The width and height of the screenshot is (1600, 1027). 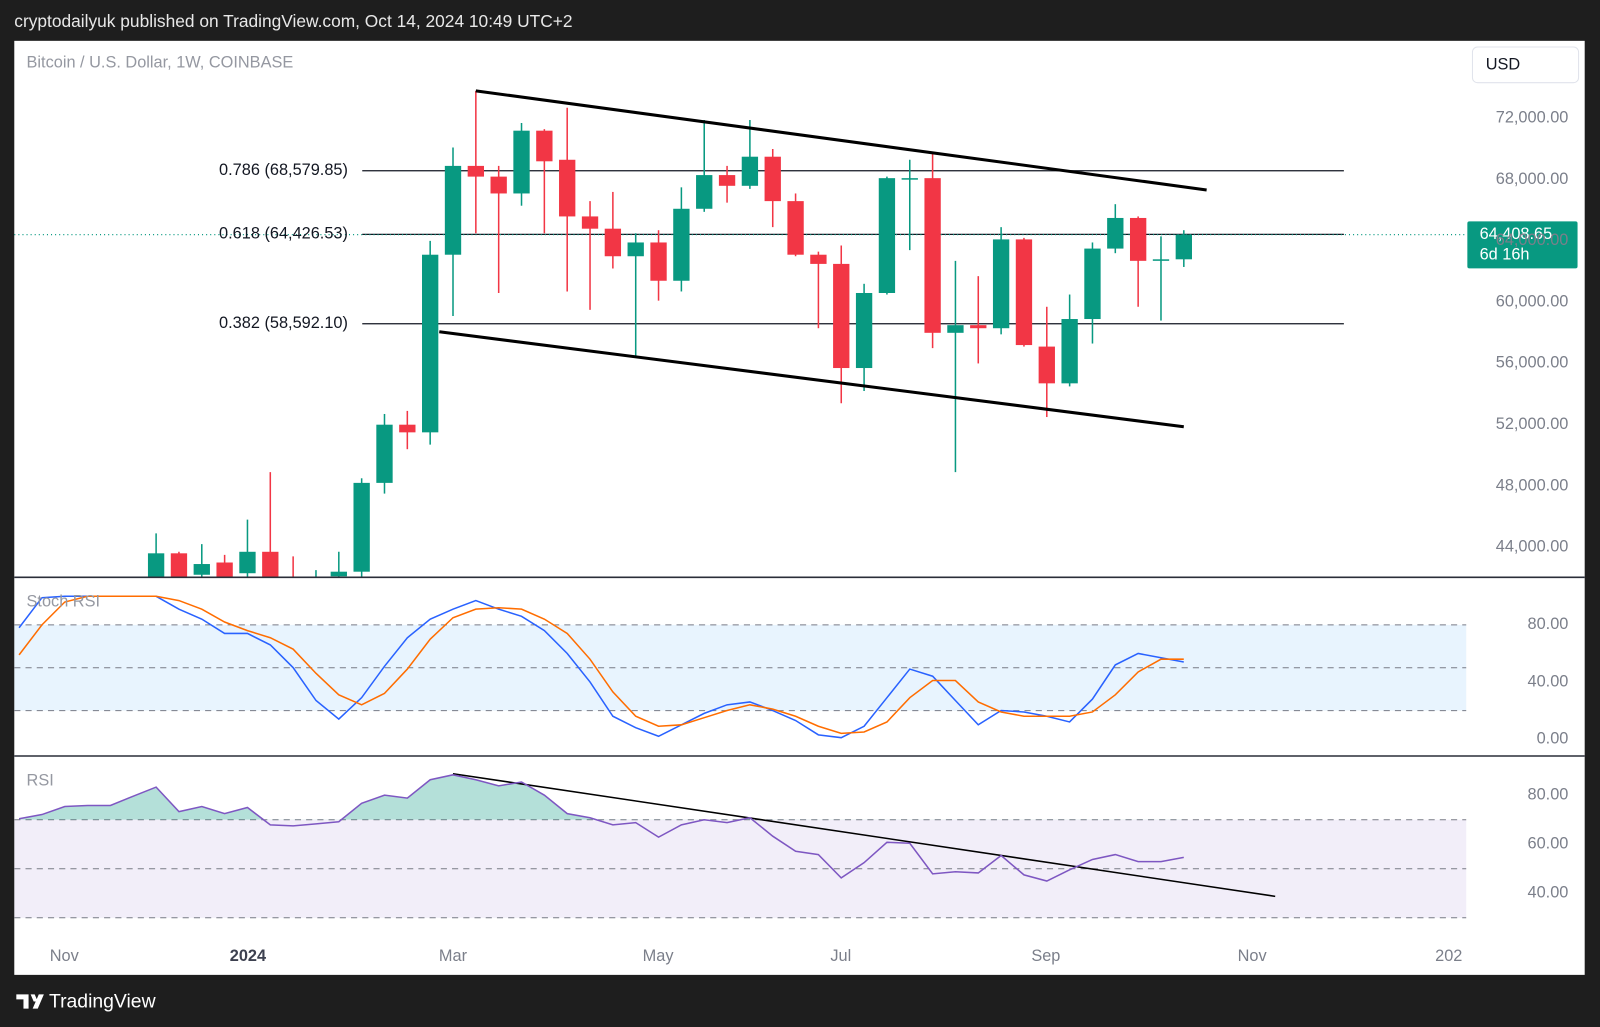 What do you see at coordinates (1516, 234) in the screenshot?
I see `last-price-label: 64,408.65` at bounding box center [1516, 234].